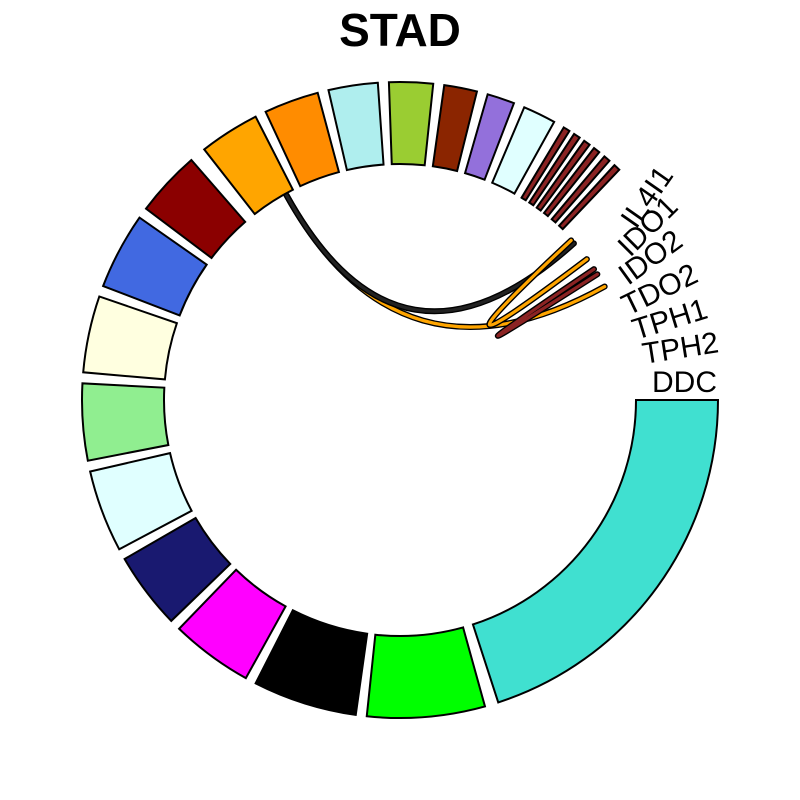 The image size is (800, 800). I want to click on chord-link-outline, so click(430, 253).